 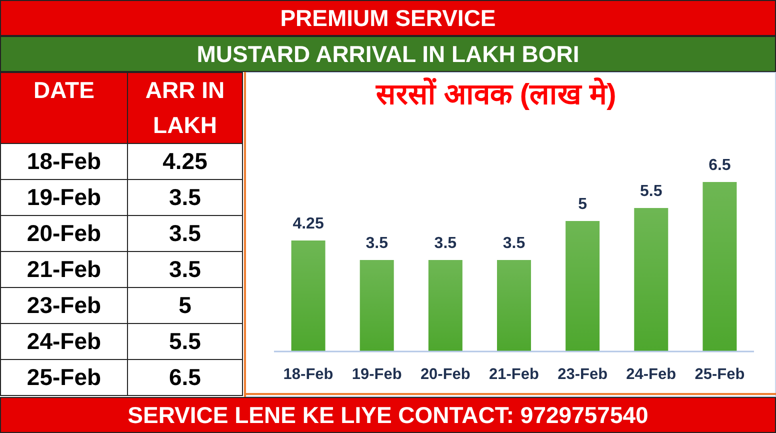 What do you see at coordinates (64, 108) in the screenshot?
I see `xlabel: DATE` at bounding box center [64, 108].